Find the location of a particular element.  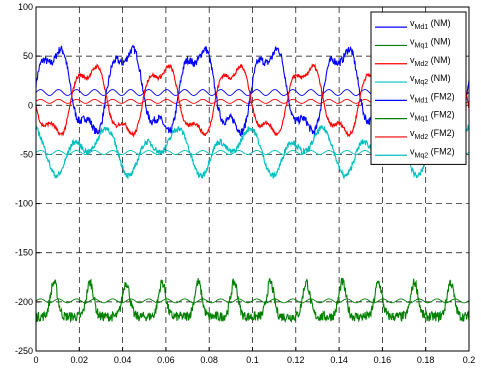

legend-box is located at coordinates (418, 88).